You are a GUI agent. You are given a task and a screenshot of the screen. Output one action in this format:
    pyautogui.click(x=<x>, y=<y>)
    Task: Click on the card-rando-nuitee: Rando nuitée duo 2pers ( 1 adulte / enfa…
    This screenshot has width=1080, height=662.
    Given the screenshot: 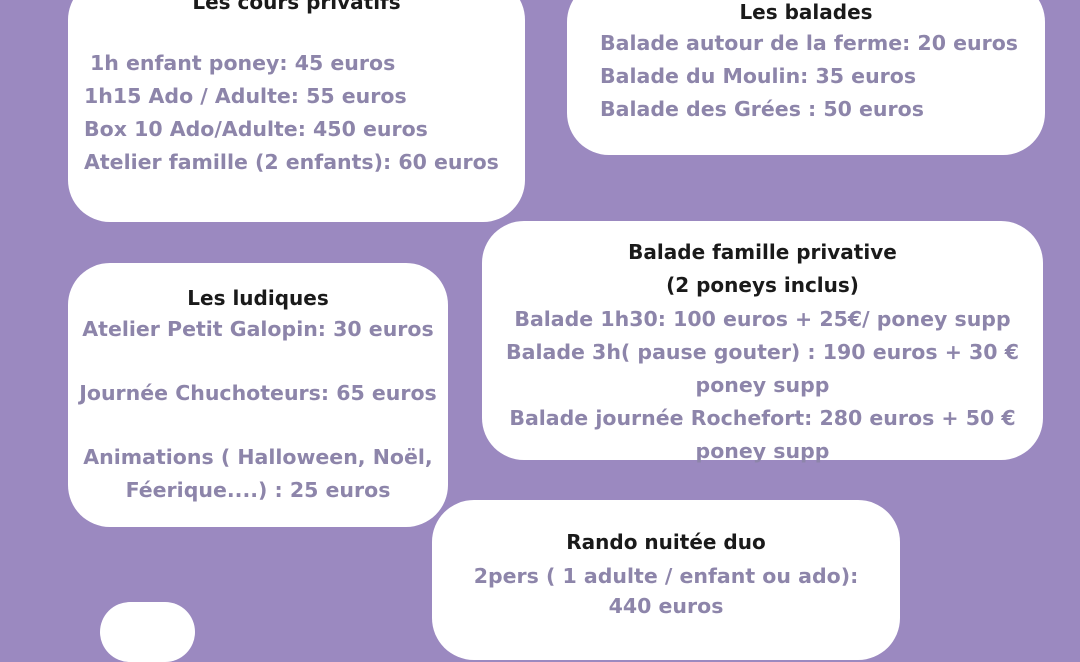 What is the action you would take?
    pyautogui.click(x=666, y=580)
    